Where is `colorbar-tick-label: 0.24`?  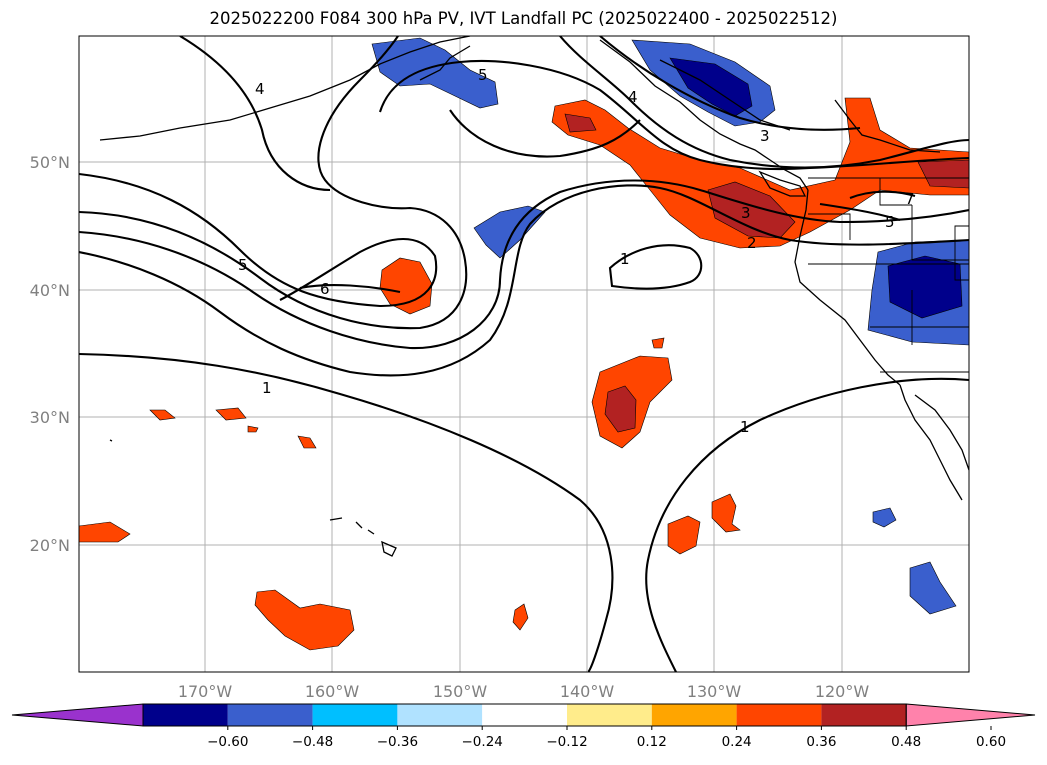 colorbar-tick-label: 0.24 is located at coordinates (737, 742).